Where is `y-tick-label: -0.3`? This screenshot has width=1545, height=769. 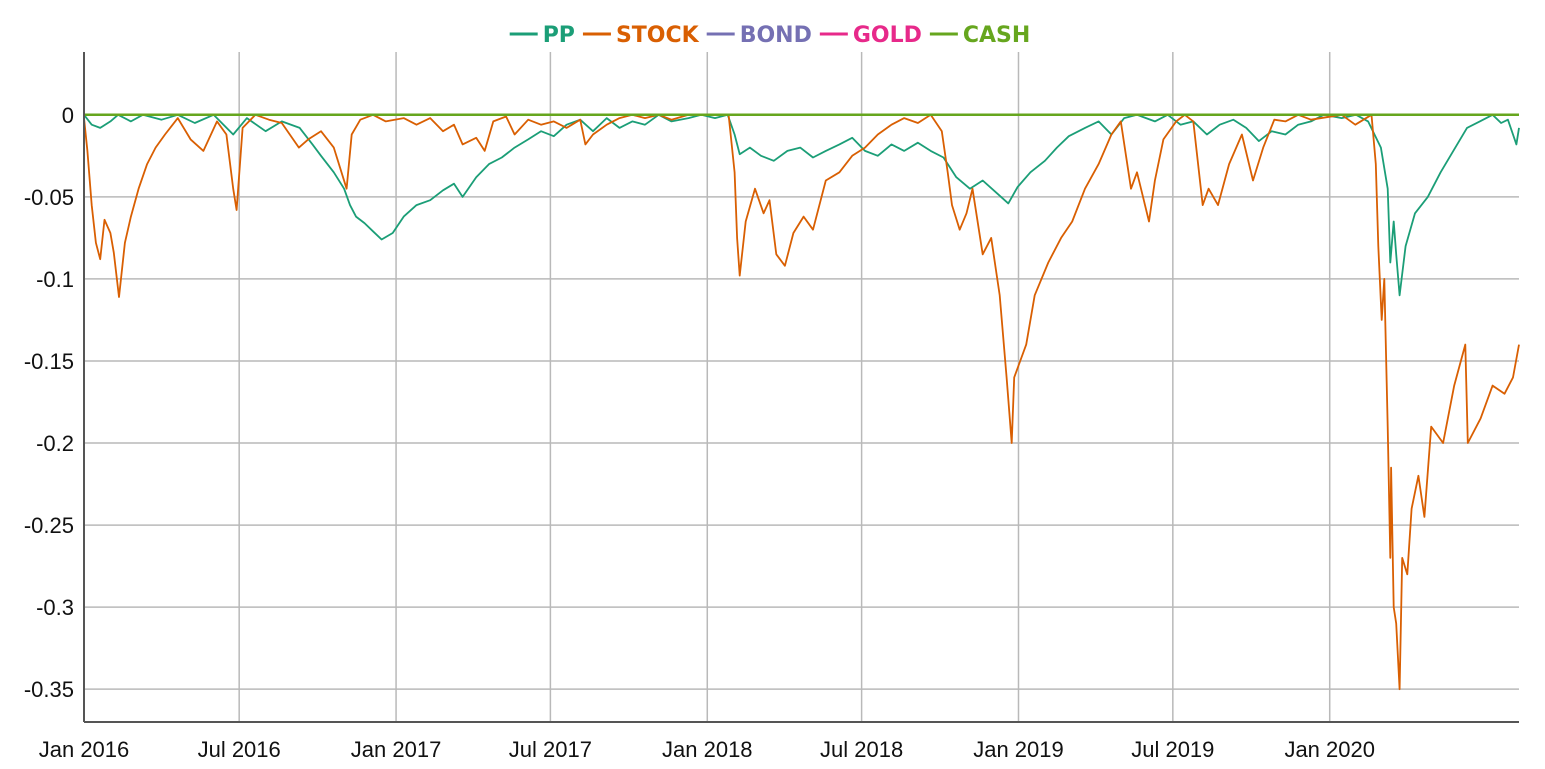 y-tick-label: -0.3 is located at coordinates (55, 607).